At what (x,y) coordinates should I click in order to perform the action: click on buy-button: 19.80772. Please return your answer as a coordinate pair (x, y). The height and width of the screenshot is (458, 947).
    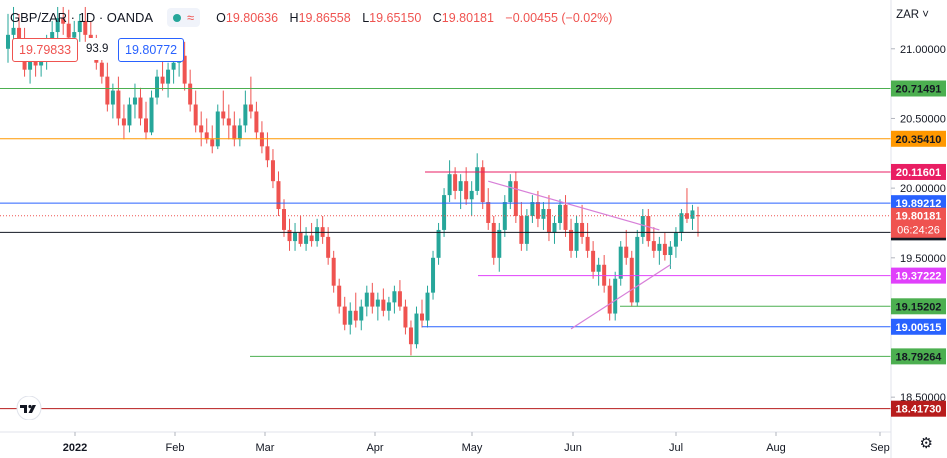
    Looking at the image, I should click on (151, 50).